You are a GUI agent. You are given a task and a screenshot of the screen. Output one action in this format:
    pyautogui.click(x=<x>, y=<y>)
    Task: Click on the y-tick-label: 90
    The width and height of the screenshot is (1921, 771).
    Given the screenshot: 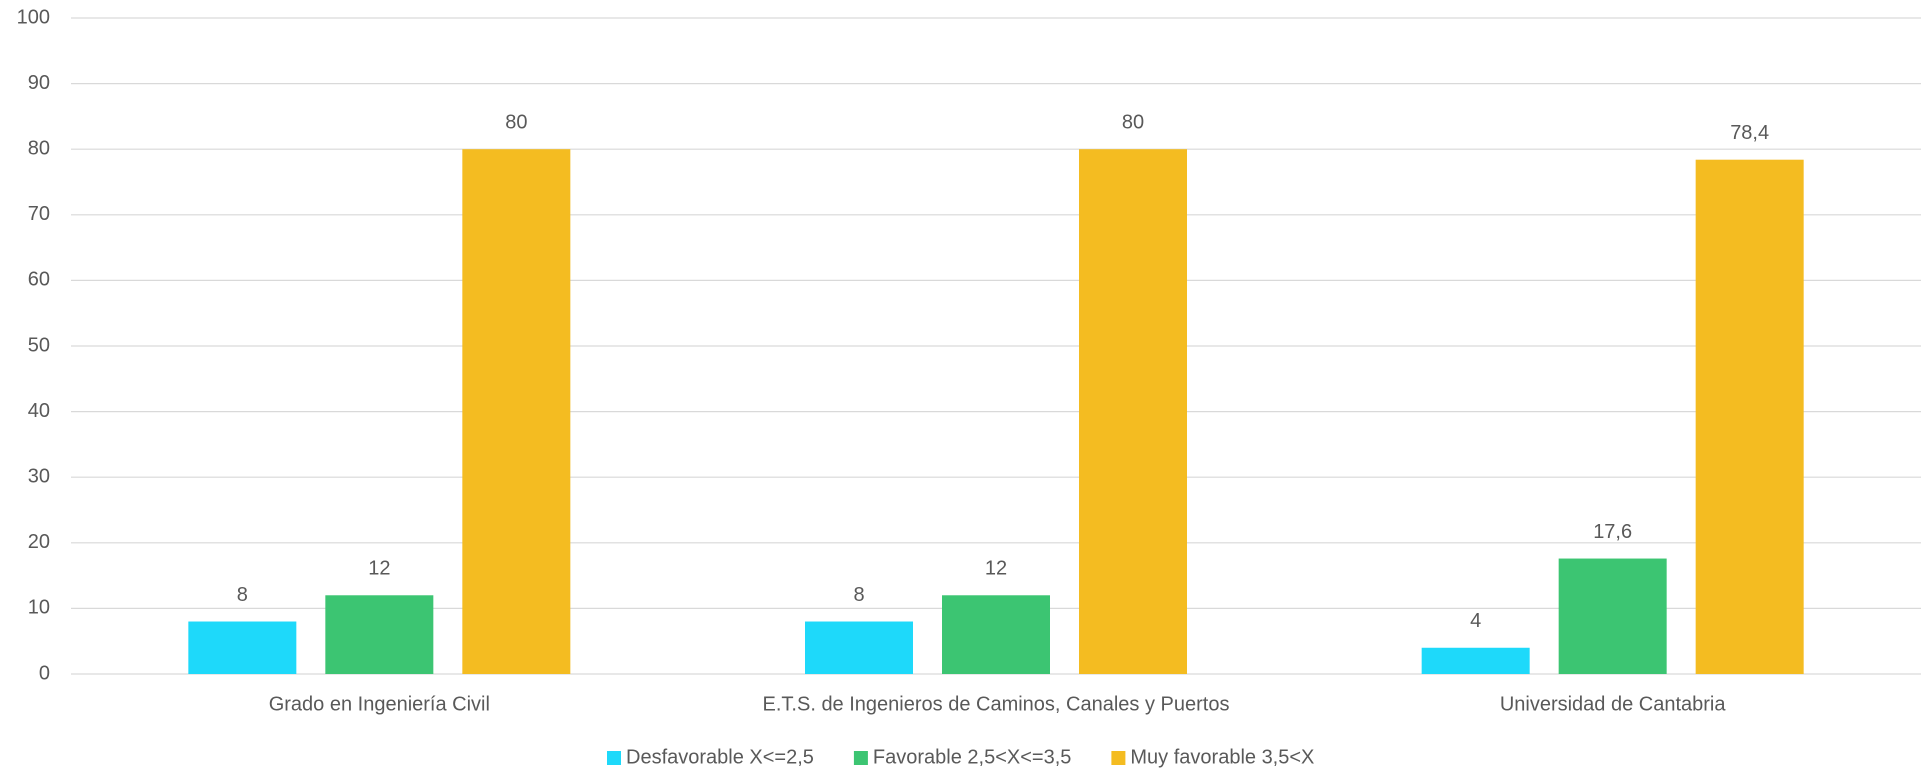 What is the action you would take?
    pyautogui.click(x=39, y=83)
    